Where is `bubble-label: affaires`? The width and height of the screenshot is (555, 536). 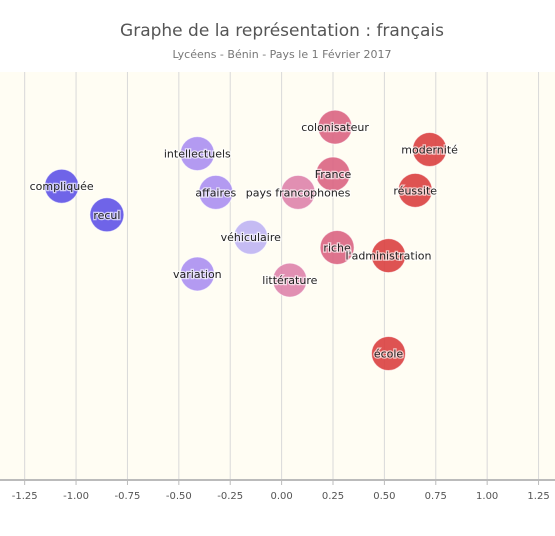 bubble-label: affaires is located at coordinates (215, 192).